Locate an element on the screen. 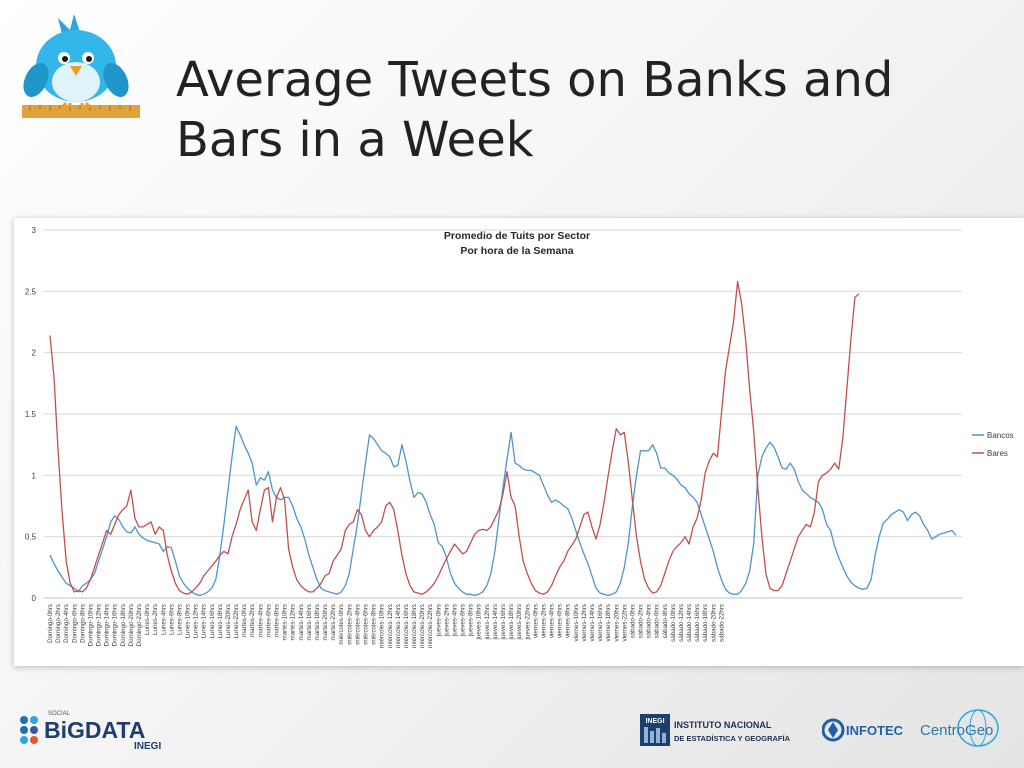 Image resolution: width=1024 pixels, height=768 pixels. x-tick-label: sábado-22hrs is located at coordinates (721, 623).